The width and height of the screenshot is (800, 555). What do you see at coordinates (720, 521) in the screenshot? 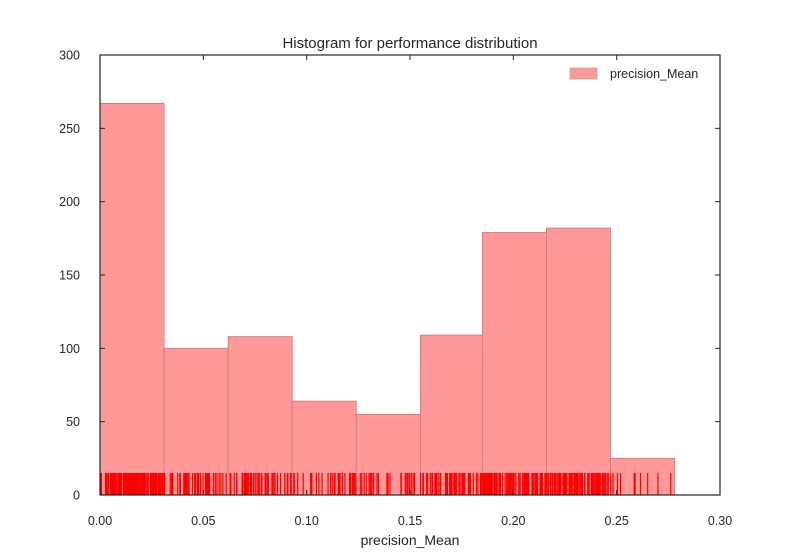
I see `x-tick-label: 0.30` at bounding box center [720, 521].